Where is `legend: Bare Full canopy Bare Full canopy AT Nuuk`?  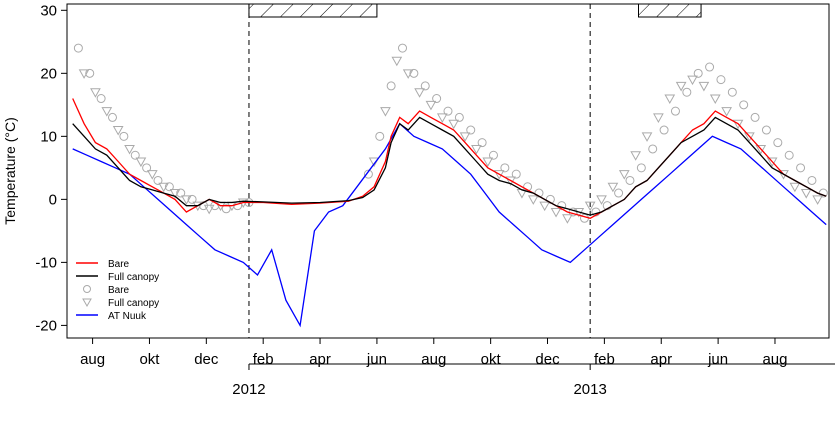 legend: Bare Full canopy Bare Full canopy AT Nuuk is located at coordinates (117, 290).